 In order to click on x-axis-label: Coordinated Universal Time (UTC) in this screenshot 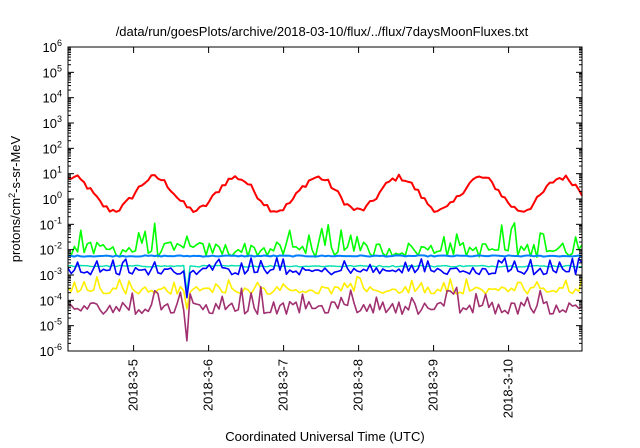, I will do `click(324, 436)`.